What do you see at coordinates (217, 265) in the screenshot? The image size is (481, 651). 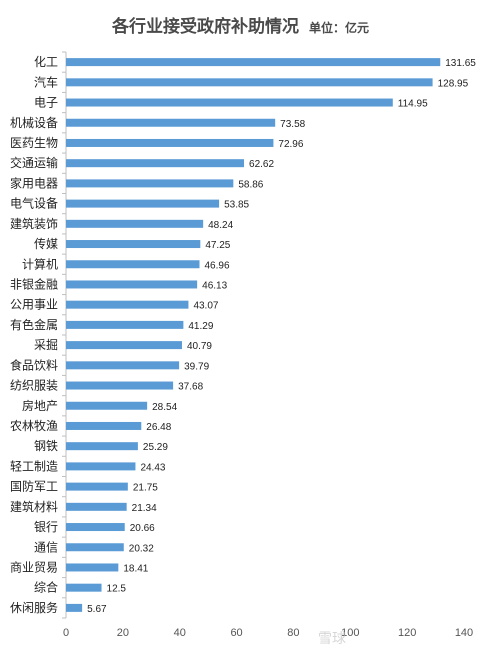 I see `value-label: 46.96` at bounding box center [217, 265].